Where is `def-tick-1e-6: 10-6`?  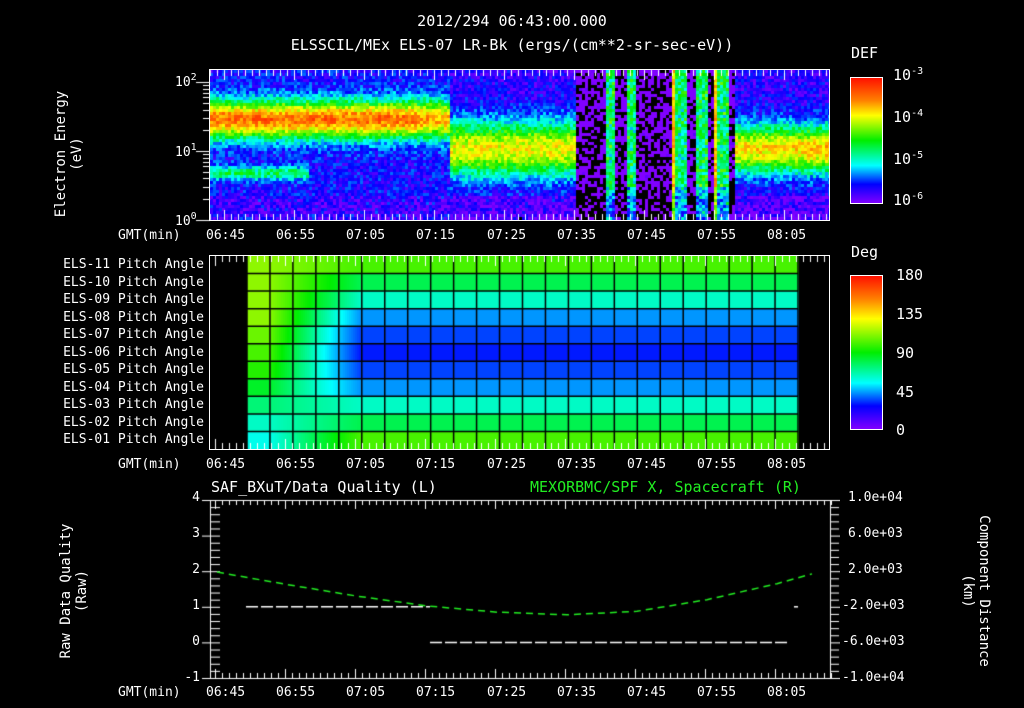
def-tick-1e-6: 10-6 is located at coordinates (908, 200).